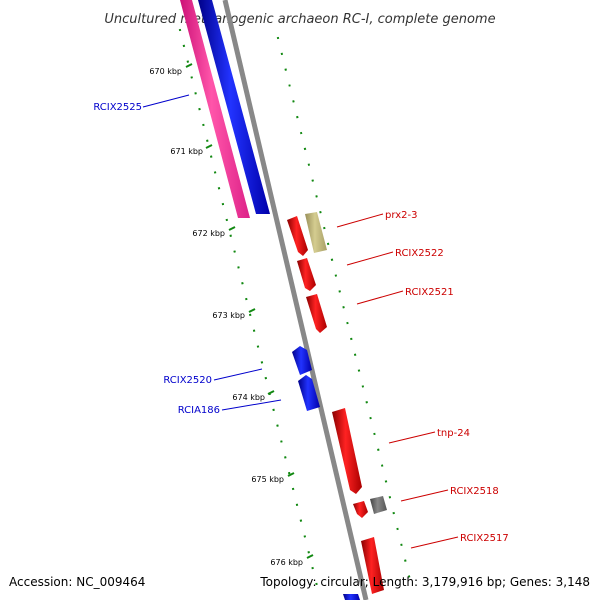  Describe the element at coordinates (306, 274) in the screenshot. I see `feature-rcix2522` at that location.